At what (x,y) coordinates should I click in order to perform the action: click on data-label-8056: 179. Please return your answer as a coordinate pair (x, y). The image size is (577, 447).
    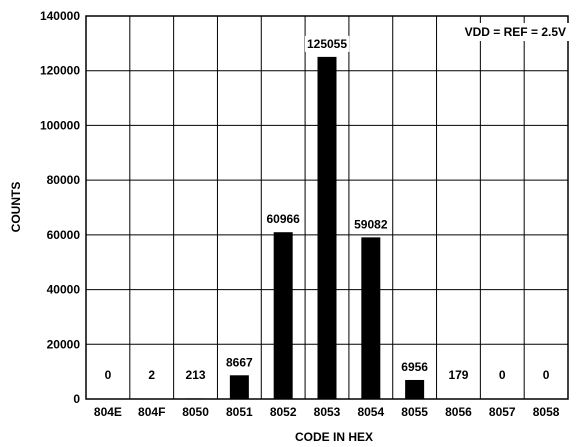
    Looking at the image, I should click on (458, 375).